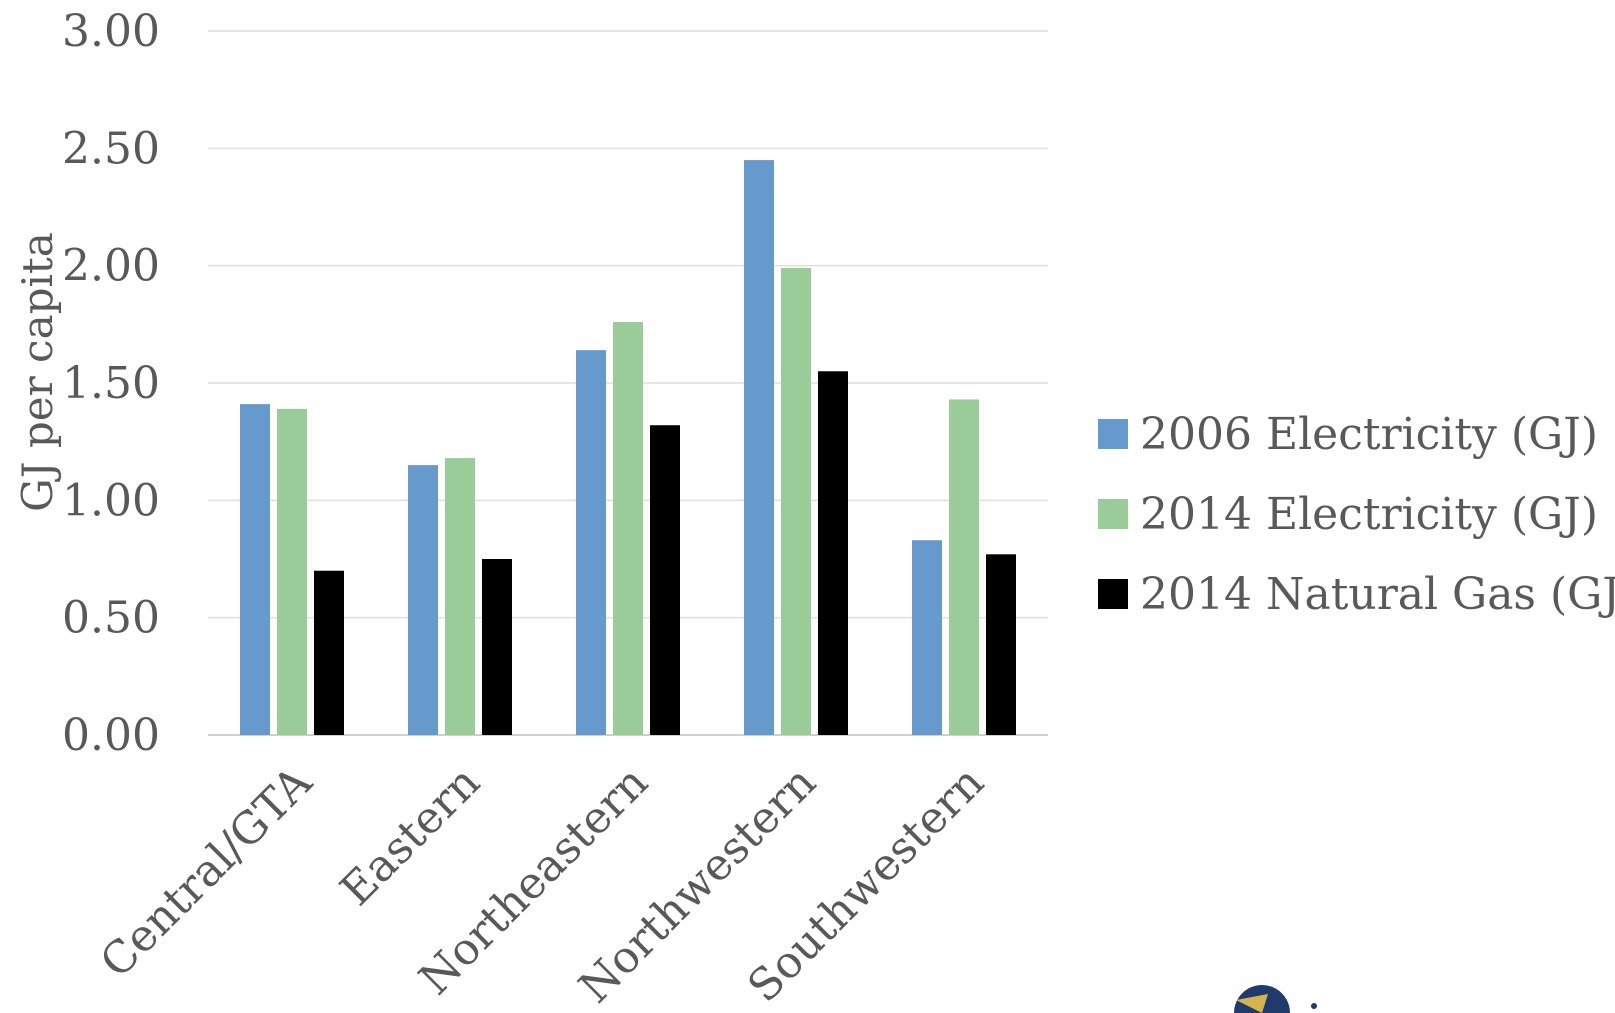  Describe the element at coordinates (1377, 594) in the screenshot. I see `legend-label: 2014 Natural Gas (GJ)` at that location.